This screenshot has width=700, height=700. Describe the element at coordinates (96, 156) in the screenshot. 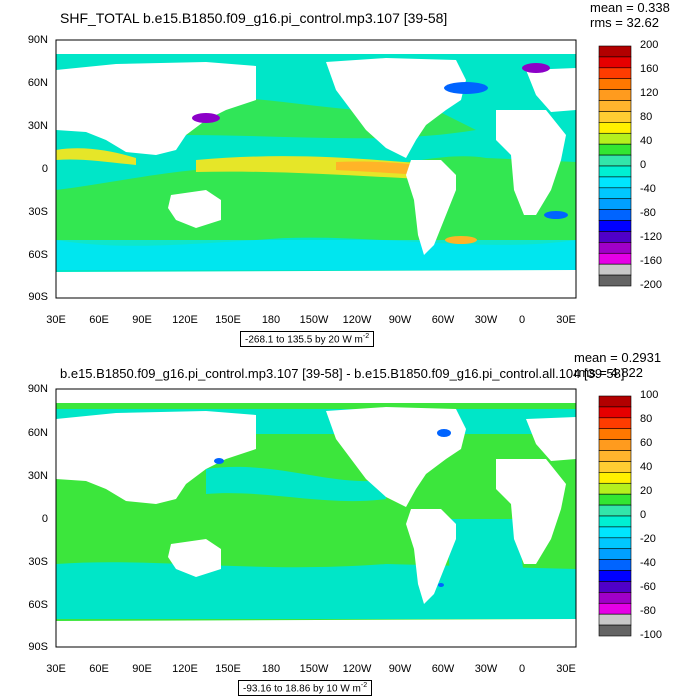

I see `ocean-yellow-band` at that location.